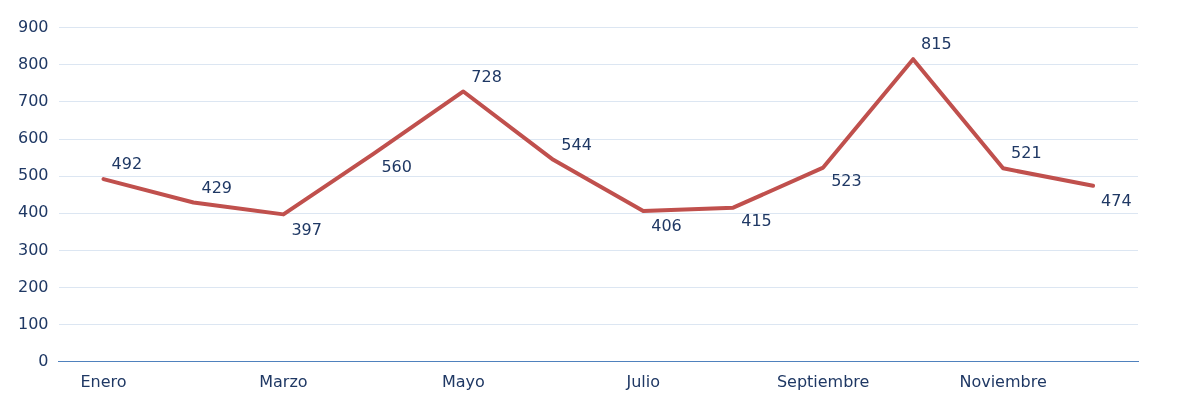 Image resolution: width=1186 pixels, height=403 pixels. Describe the element at coordinates (463, 381) in the screenshot. I see `x-tick-label: Mayo` at that location.